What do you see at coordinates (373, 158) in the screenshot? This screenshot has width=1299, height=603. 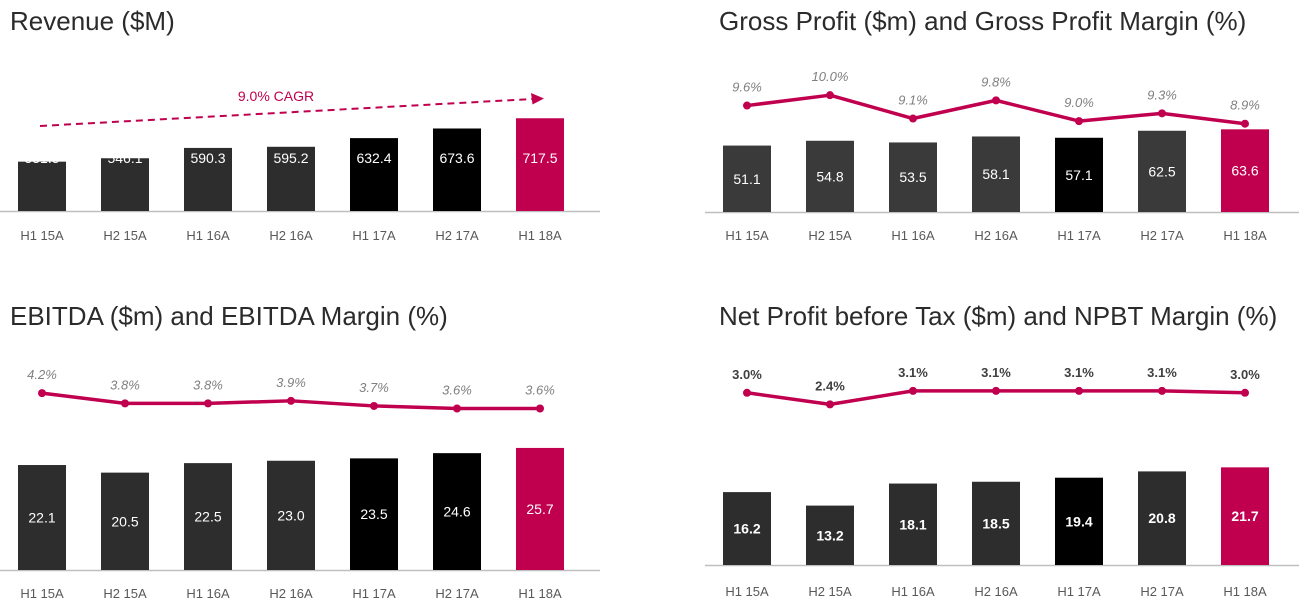 I see `bar-value-label: 632.4` at bounding box center [373, 158].